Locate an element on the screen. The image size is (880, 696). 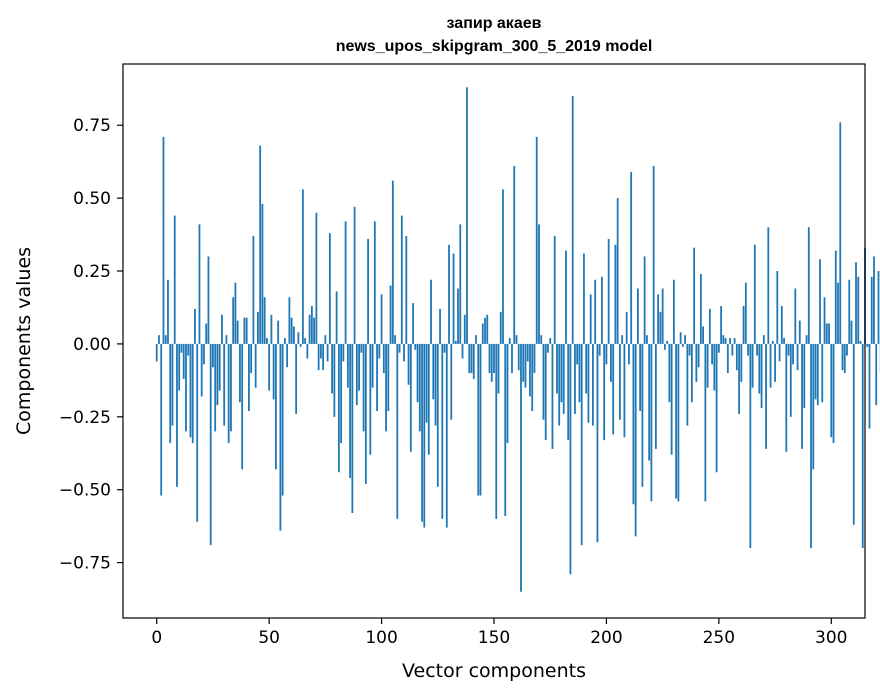
x-tick-label: 50 is located at coordinates (269, 638).